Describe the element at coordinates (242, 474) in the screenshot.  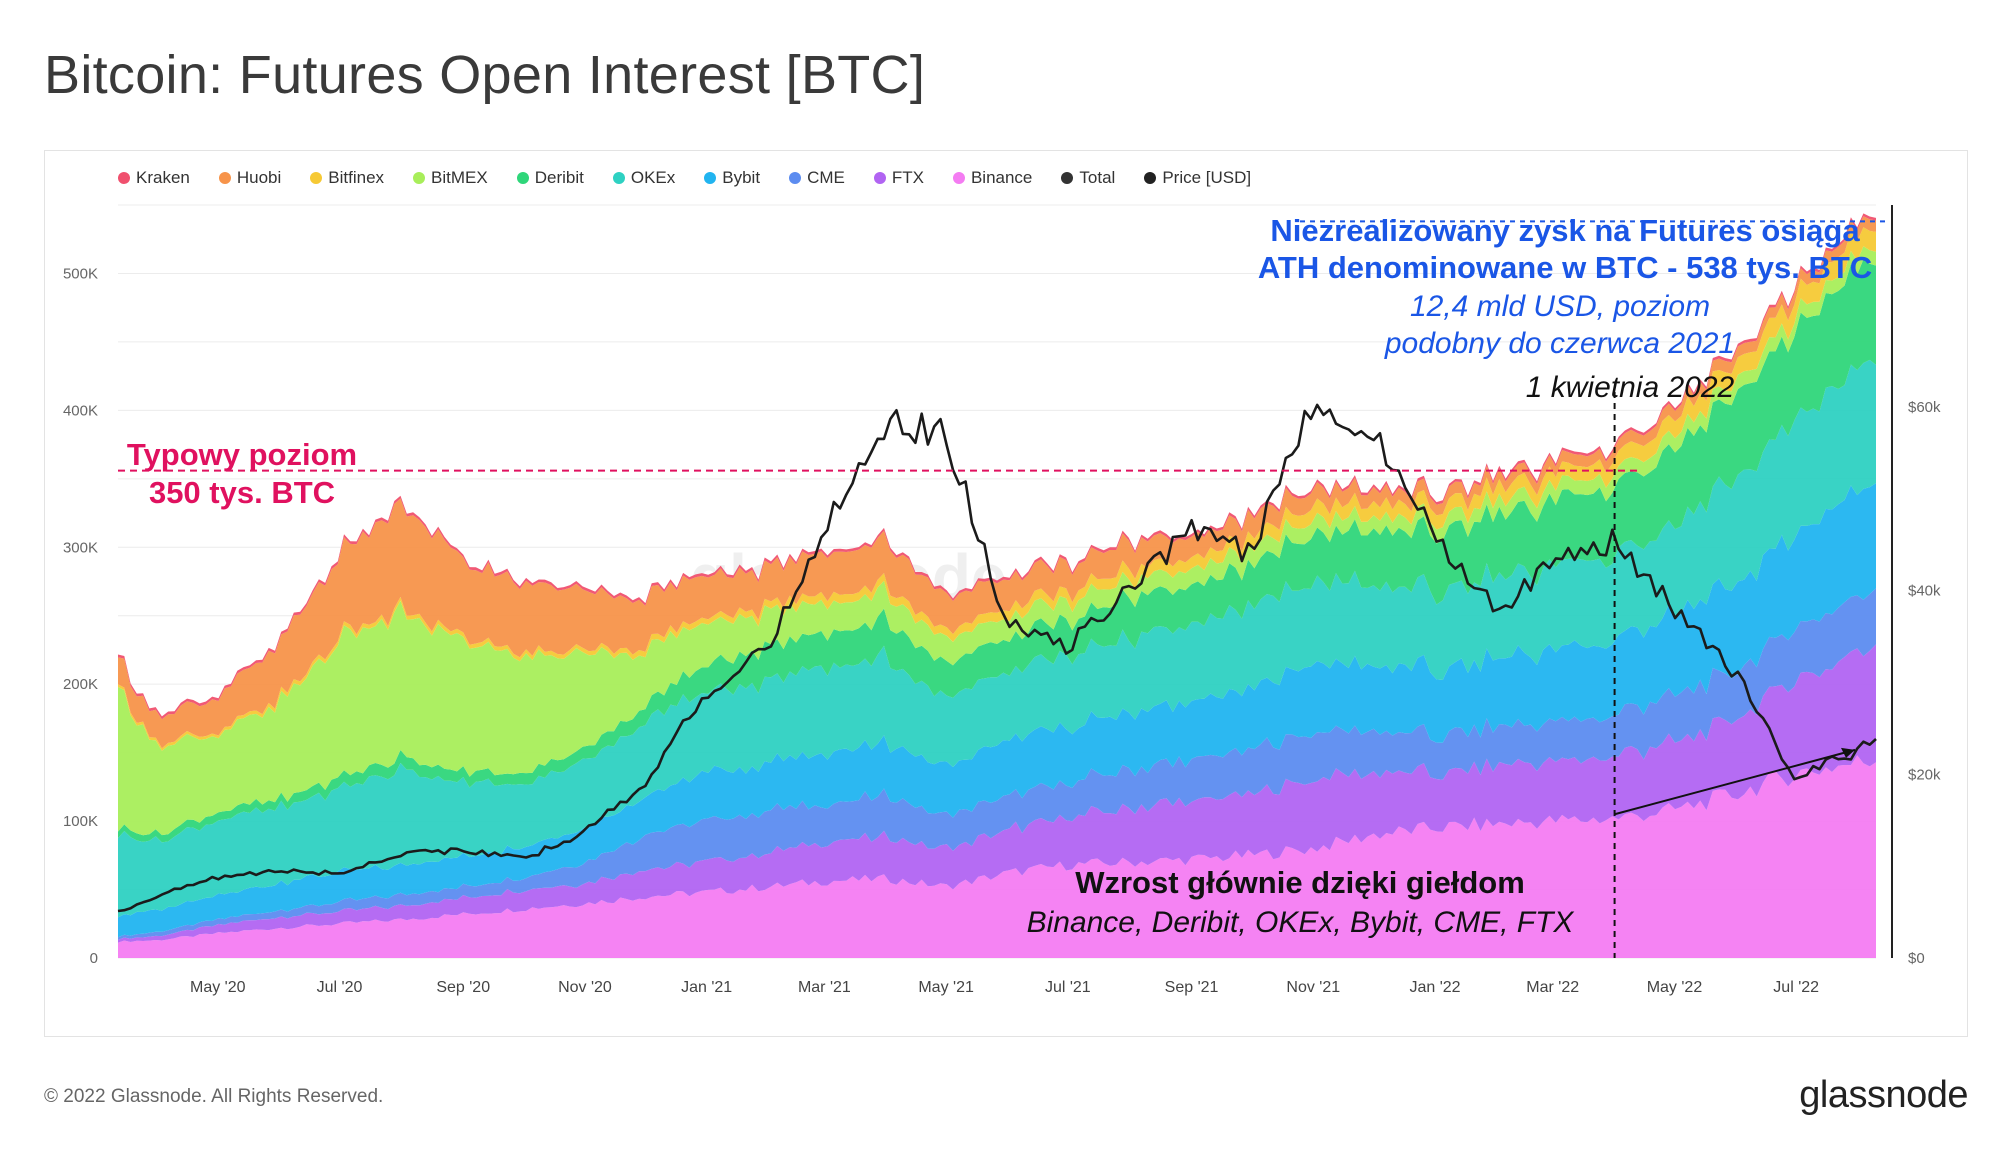
I see `annotation-typical-level: Typowy poziom 350 tys. BTC` at that location.